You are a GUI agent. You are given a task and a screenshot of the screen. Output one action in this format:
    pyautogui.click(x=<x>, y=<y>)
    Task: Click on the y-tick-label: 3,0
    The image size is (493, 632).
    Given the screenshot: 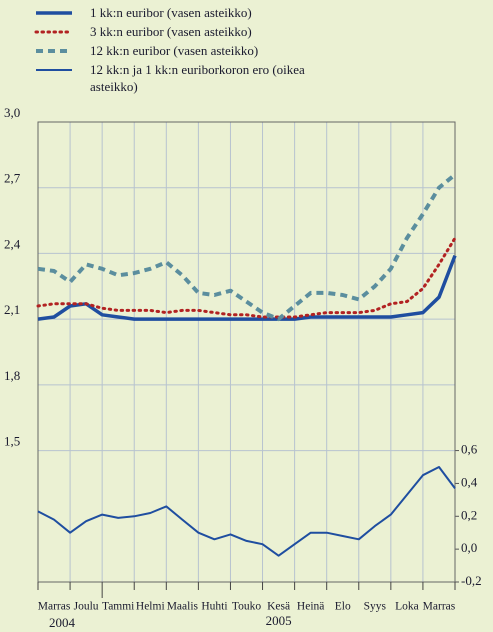 What is the action you would take?
    pyautogui.click(x=12, y=112)
    